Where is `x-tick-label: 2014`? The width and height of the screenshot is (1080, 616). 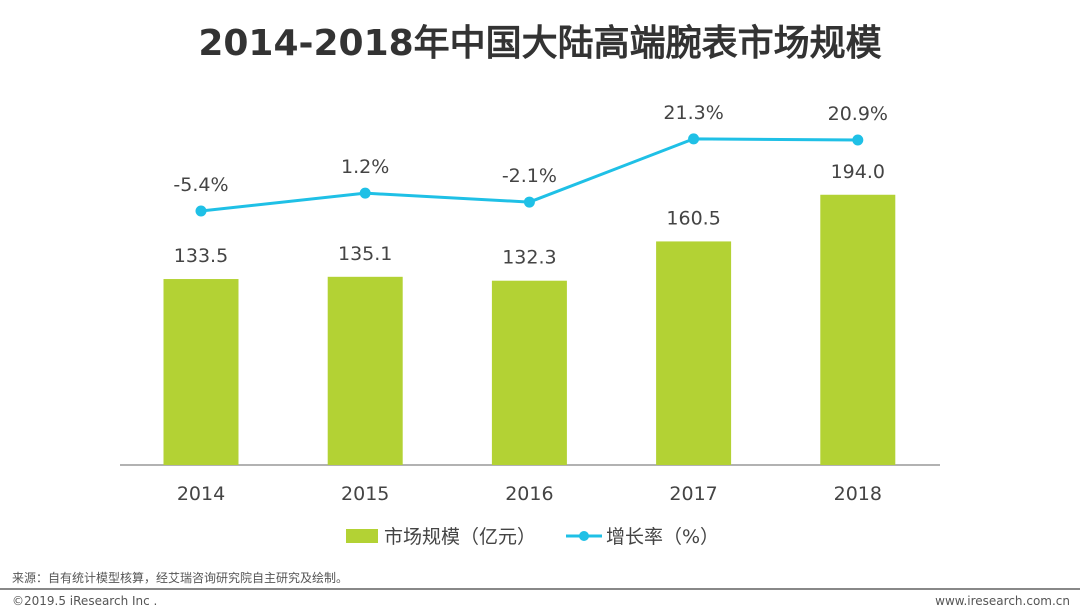
x-tick-label: 2014 is located at coordinates (201, 494).